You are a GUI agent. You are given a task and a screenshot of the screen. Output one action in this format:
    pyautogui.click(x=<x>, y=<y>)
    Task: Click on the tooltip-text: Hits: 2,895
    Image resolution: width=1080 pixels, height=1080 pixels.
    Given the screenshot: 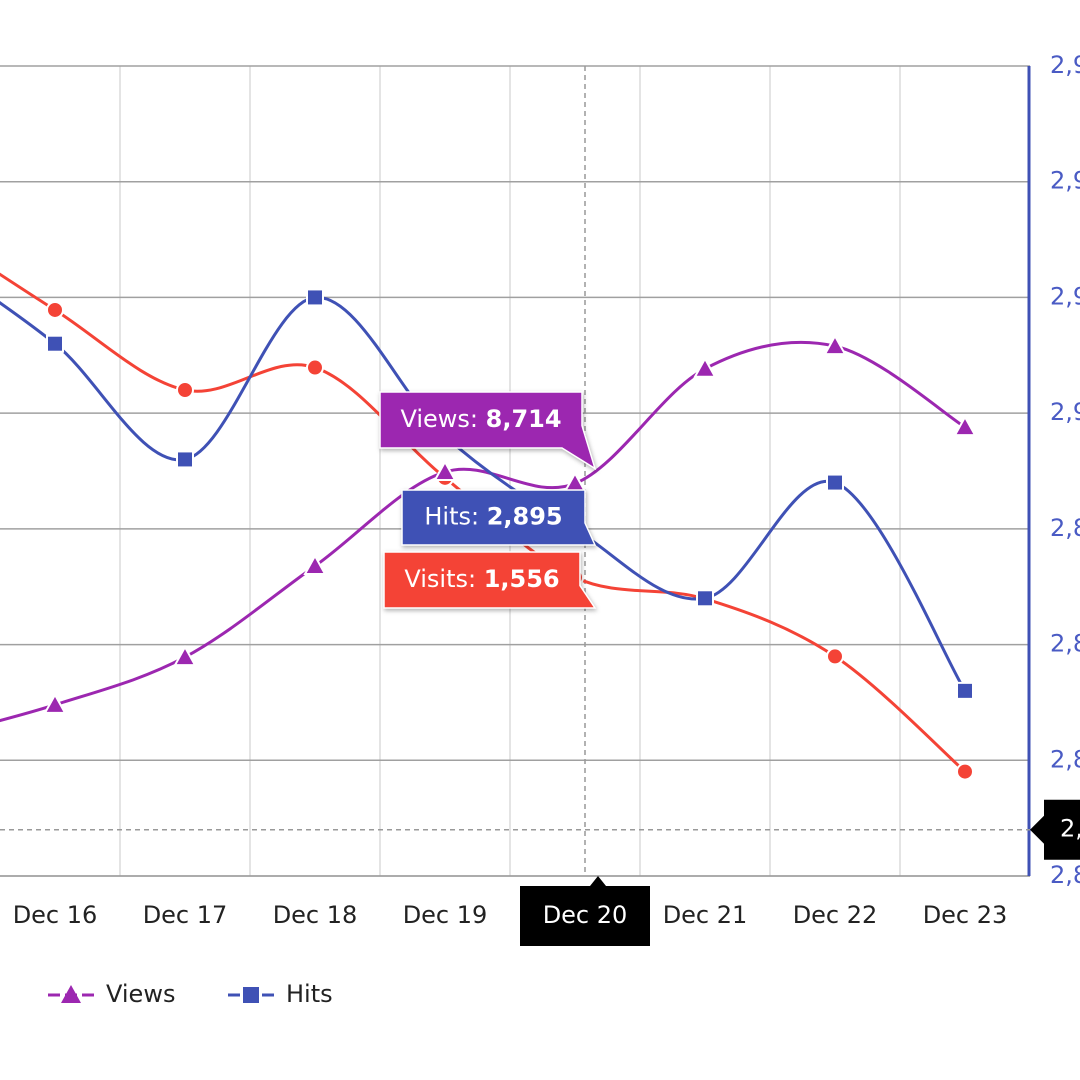 What is the action you would take?
    pyautogui.click(x=493, y=517)
    